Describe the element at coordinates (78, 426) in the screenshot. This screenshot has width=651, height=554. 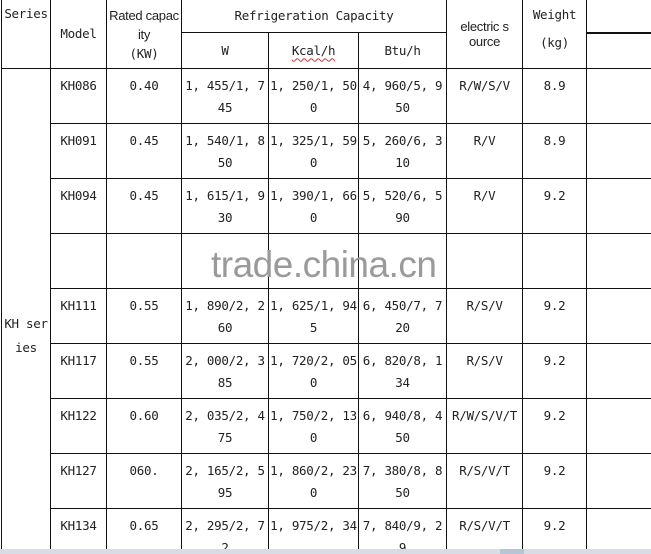
I see `cell-model: KH122` at that location.